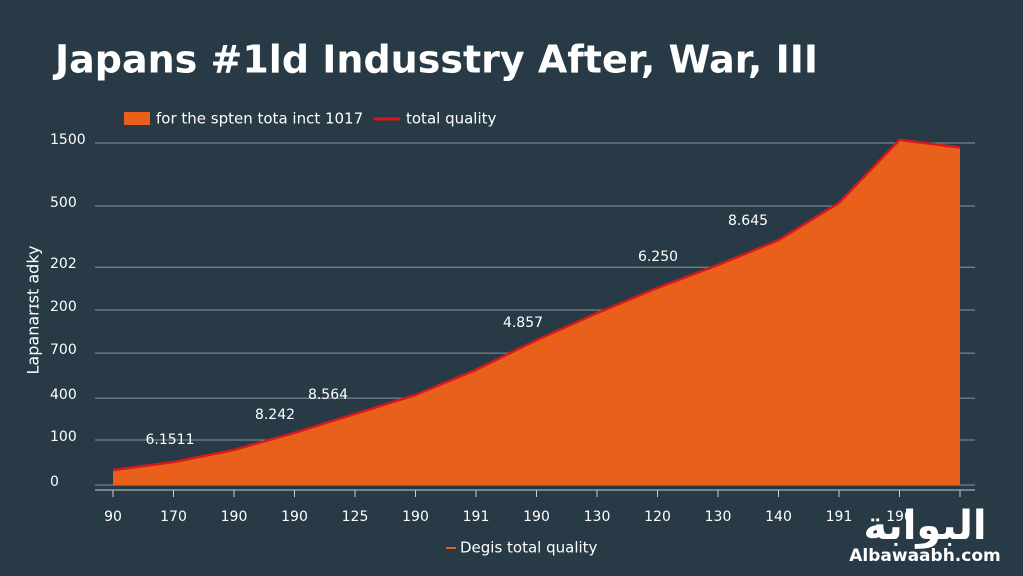 This screenshot has height=576, width=1023. What do you see at coordinates (658, 257) in the screenshot?
I see `annotation: 6.250` at bounding box center [658, 257].